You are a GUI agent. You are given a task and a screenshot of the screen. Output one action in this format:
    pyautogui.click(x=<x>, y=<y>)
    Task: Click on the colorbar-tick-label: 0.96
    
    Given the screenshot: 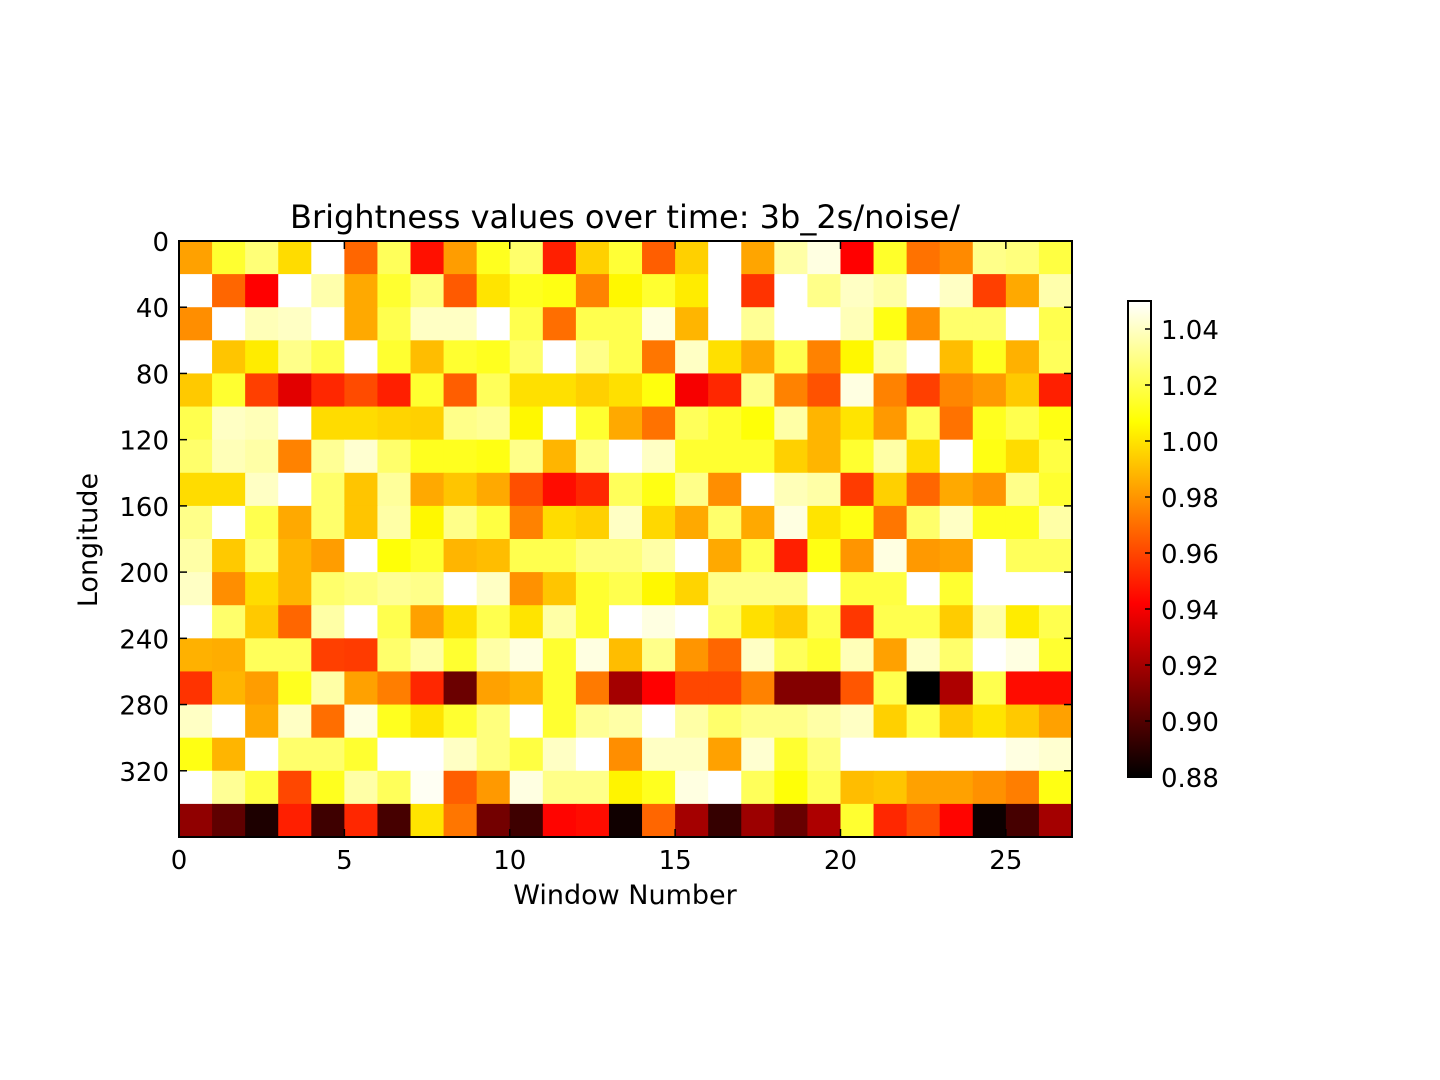 What is the action you would take?
    pyautogui.click(x=1190, y=555)
    